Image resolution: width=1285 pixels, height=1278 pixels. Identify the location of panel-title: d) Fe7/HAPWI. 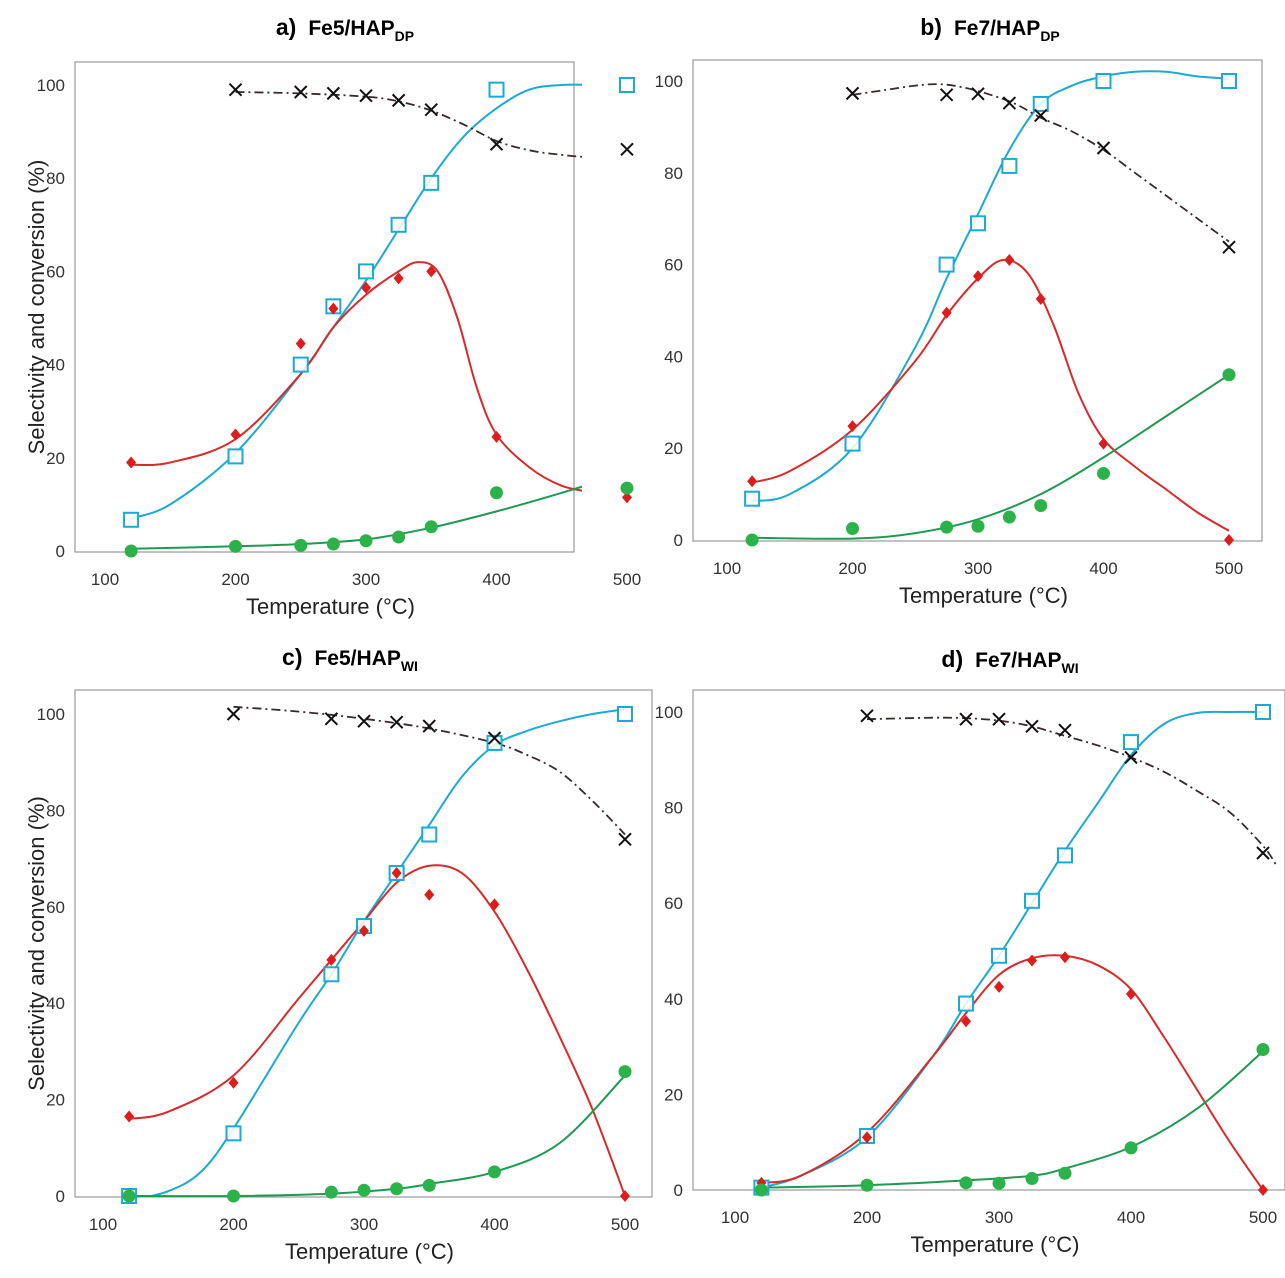
(1009, 661).